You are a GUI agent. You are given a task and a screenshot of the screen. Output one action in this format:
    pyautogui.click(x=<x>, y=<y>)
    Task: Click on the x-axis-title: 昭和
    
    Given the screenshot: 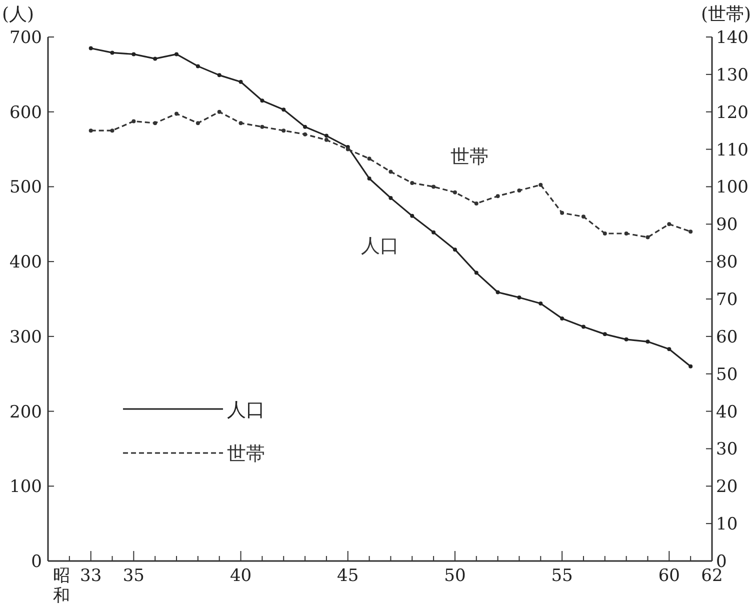 What is the action you would take?
    pyautogui.click(x=61, y=586)
    